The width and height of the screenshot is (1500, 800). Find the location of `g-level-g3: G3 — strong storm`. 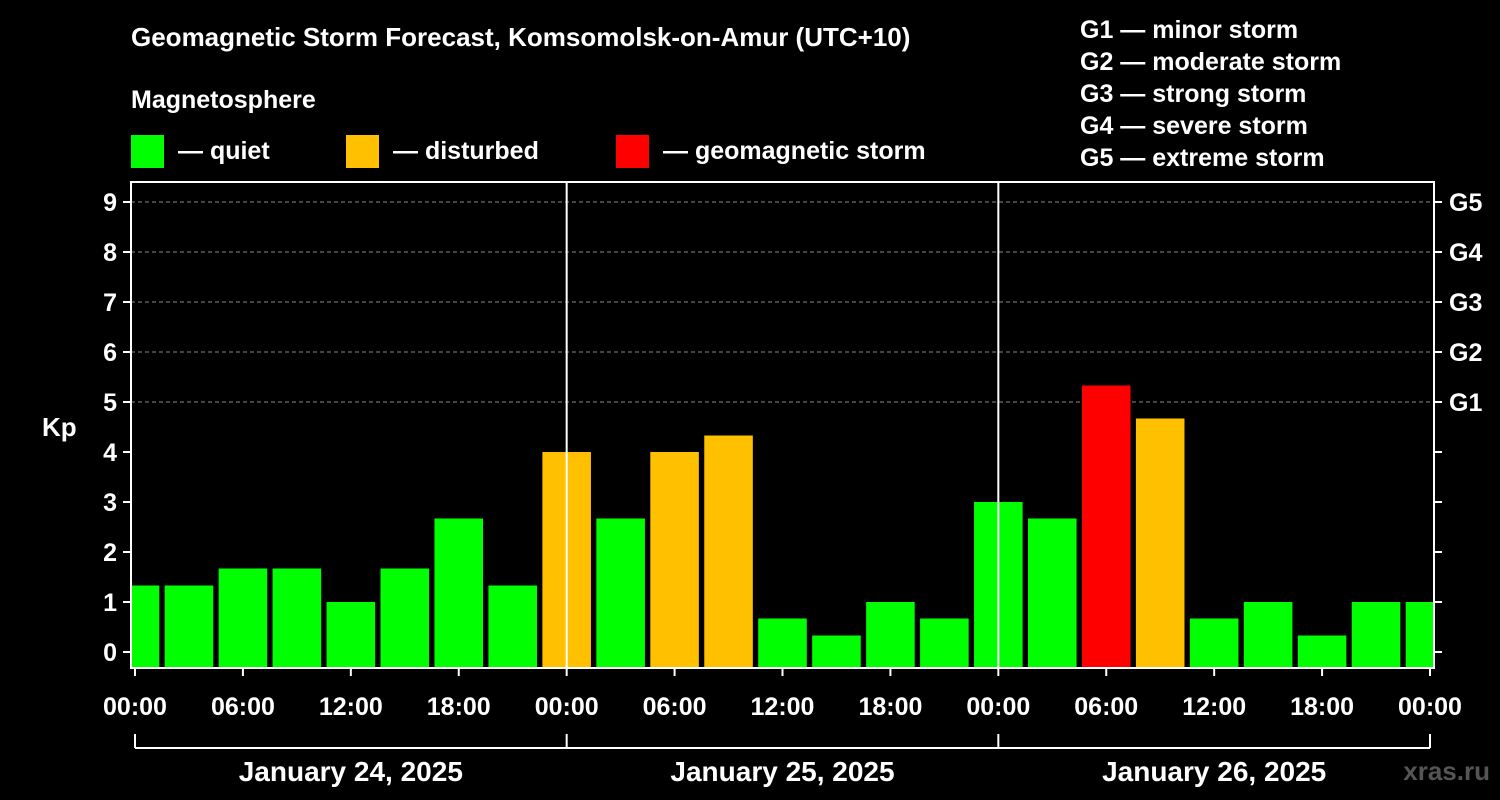

g-level-g3: G3 — strong storm is located at coordinates (1193, 94).